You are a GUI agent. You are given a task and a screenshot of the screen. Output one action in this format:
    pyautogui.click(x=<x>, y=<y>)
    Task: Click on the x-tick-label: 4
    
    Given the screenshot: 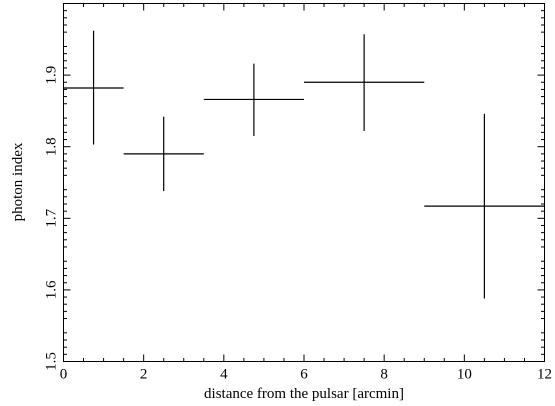 What is the action you would take?
    pyautogui.click(x=224, y=375)
    